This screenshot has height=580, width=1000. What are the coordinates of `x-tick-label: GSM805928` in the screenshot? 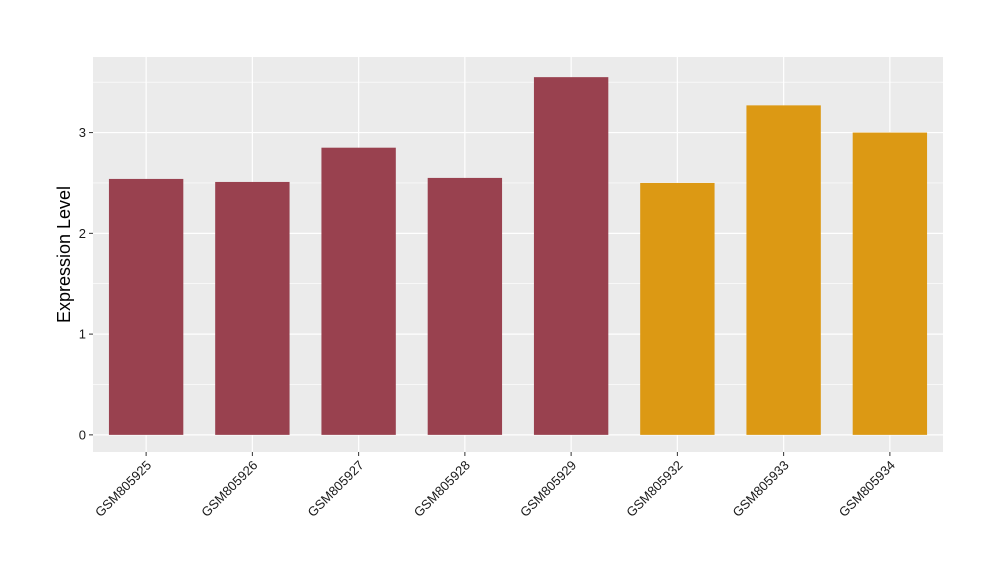 It's located at (442, 489).